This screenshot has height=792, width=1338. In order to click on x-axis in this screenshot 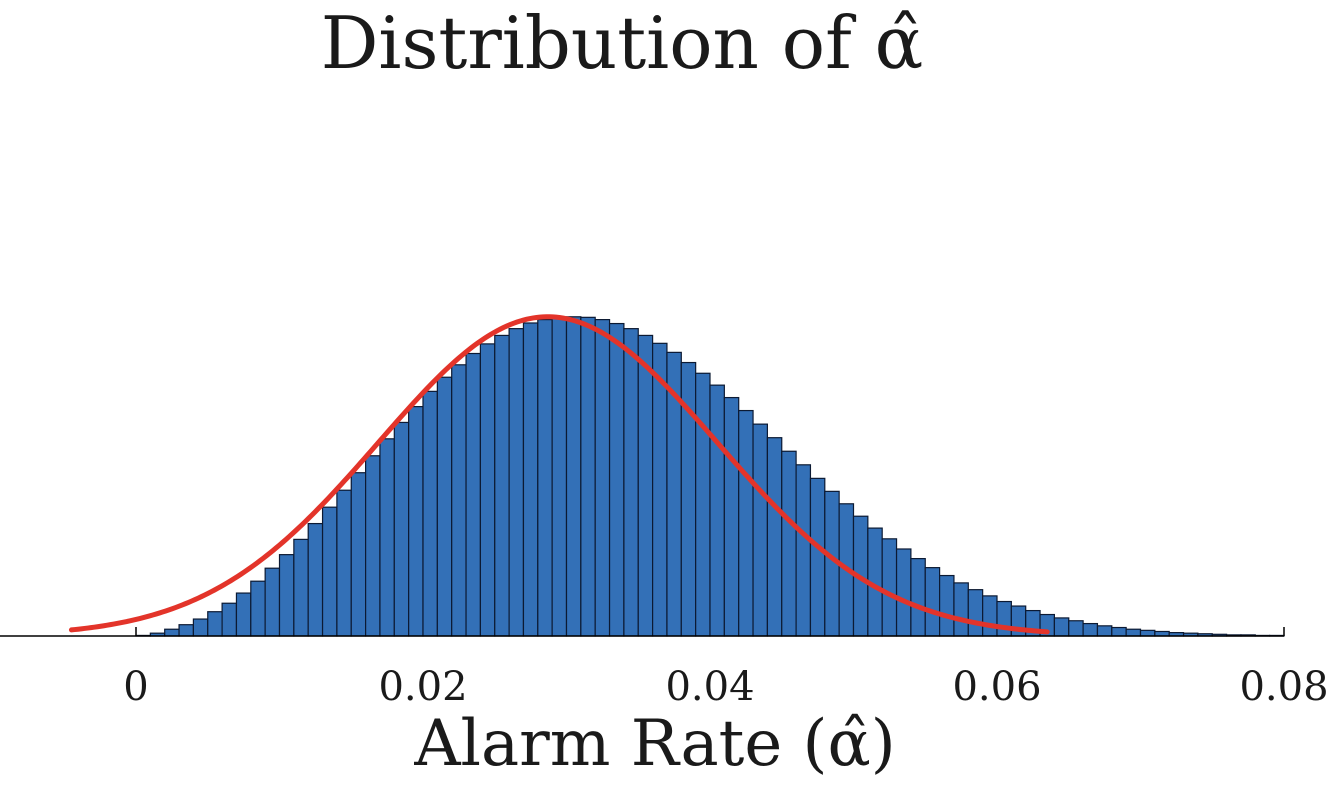, I will do `click(642, 632)`.